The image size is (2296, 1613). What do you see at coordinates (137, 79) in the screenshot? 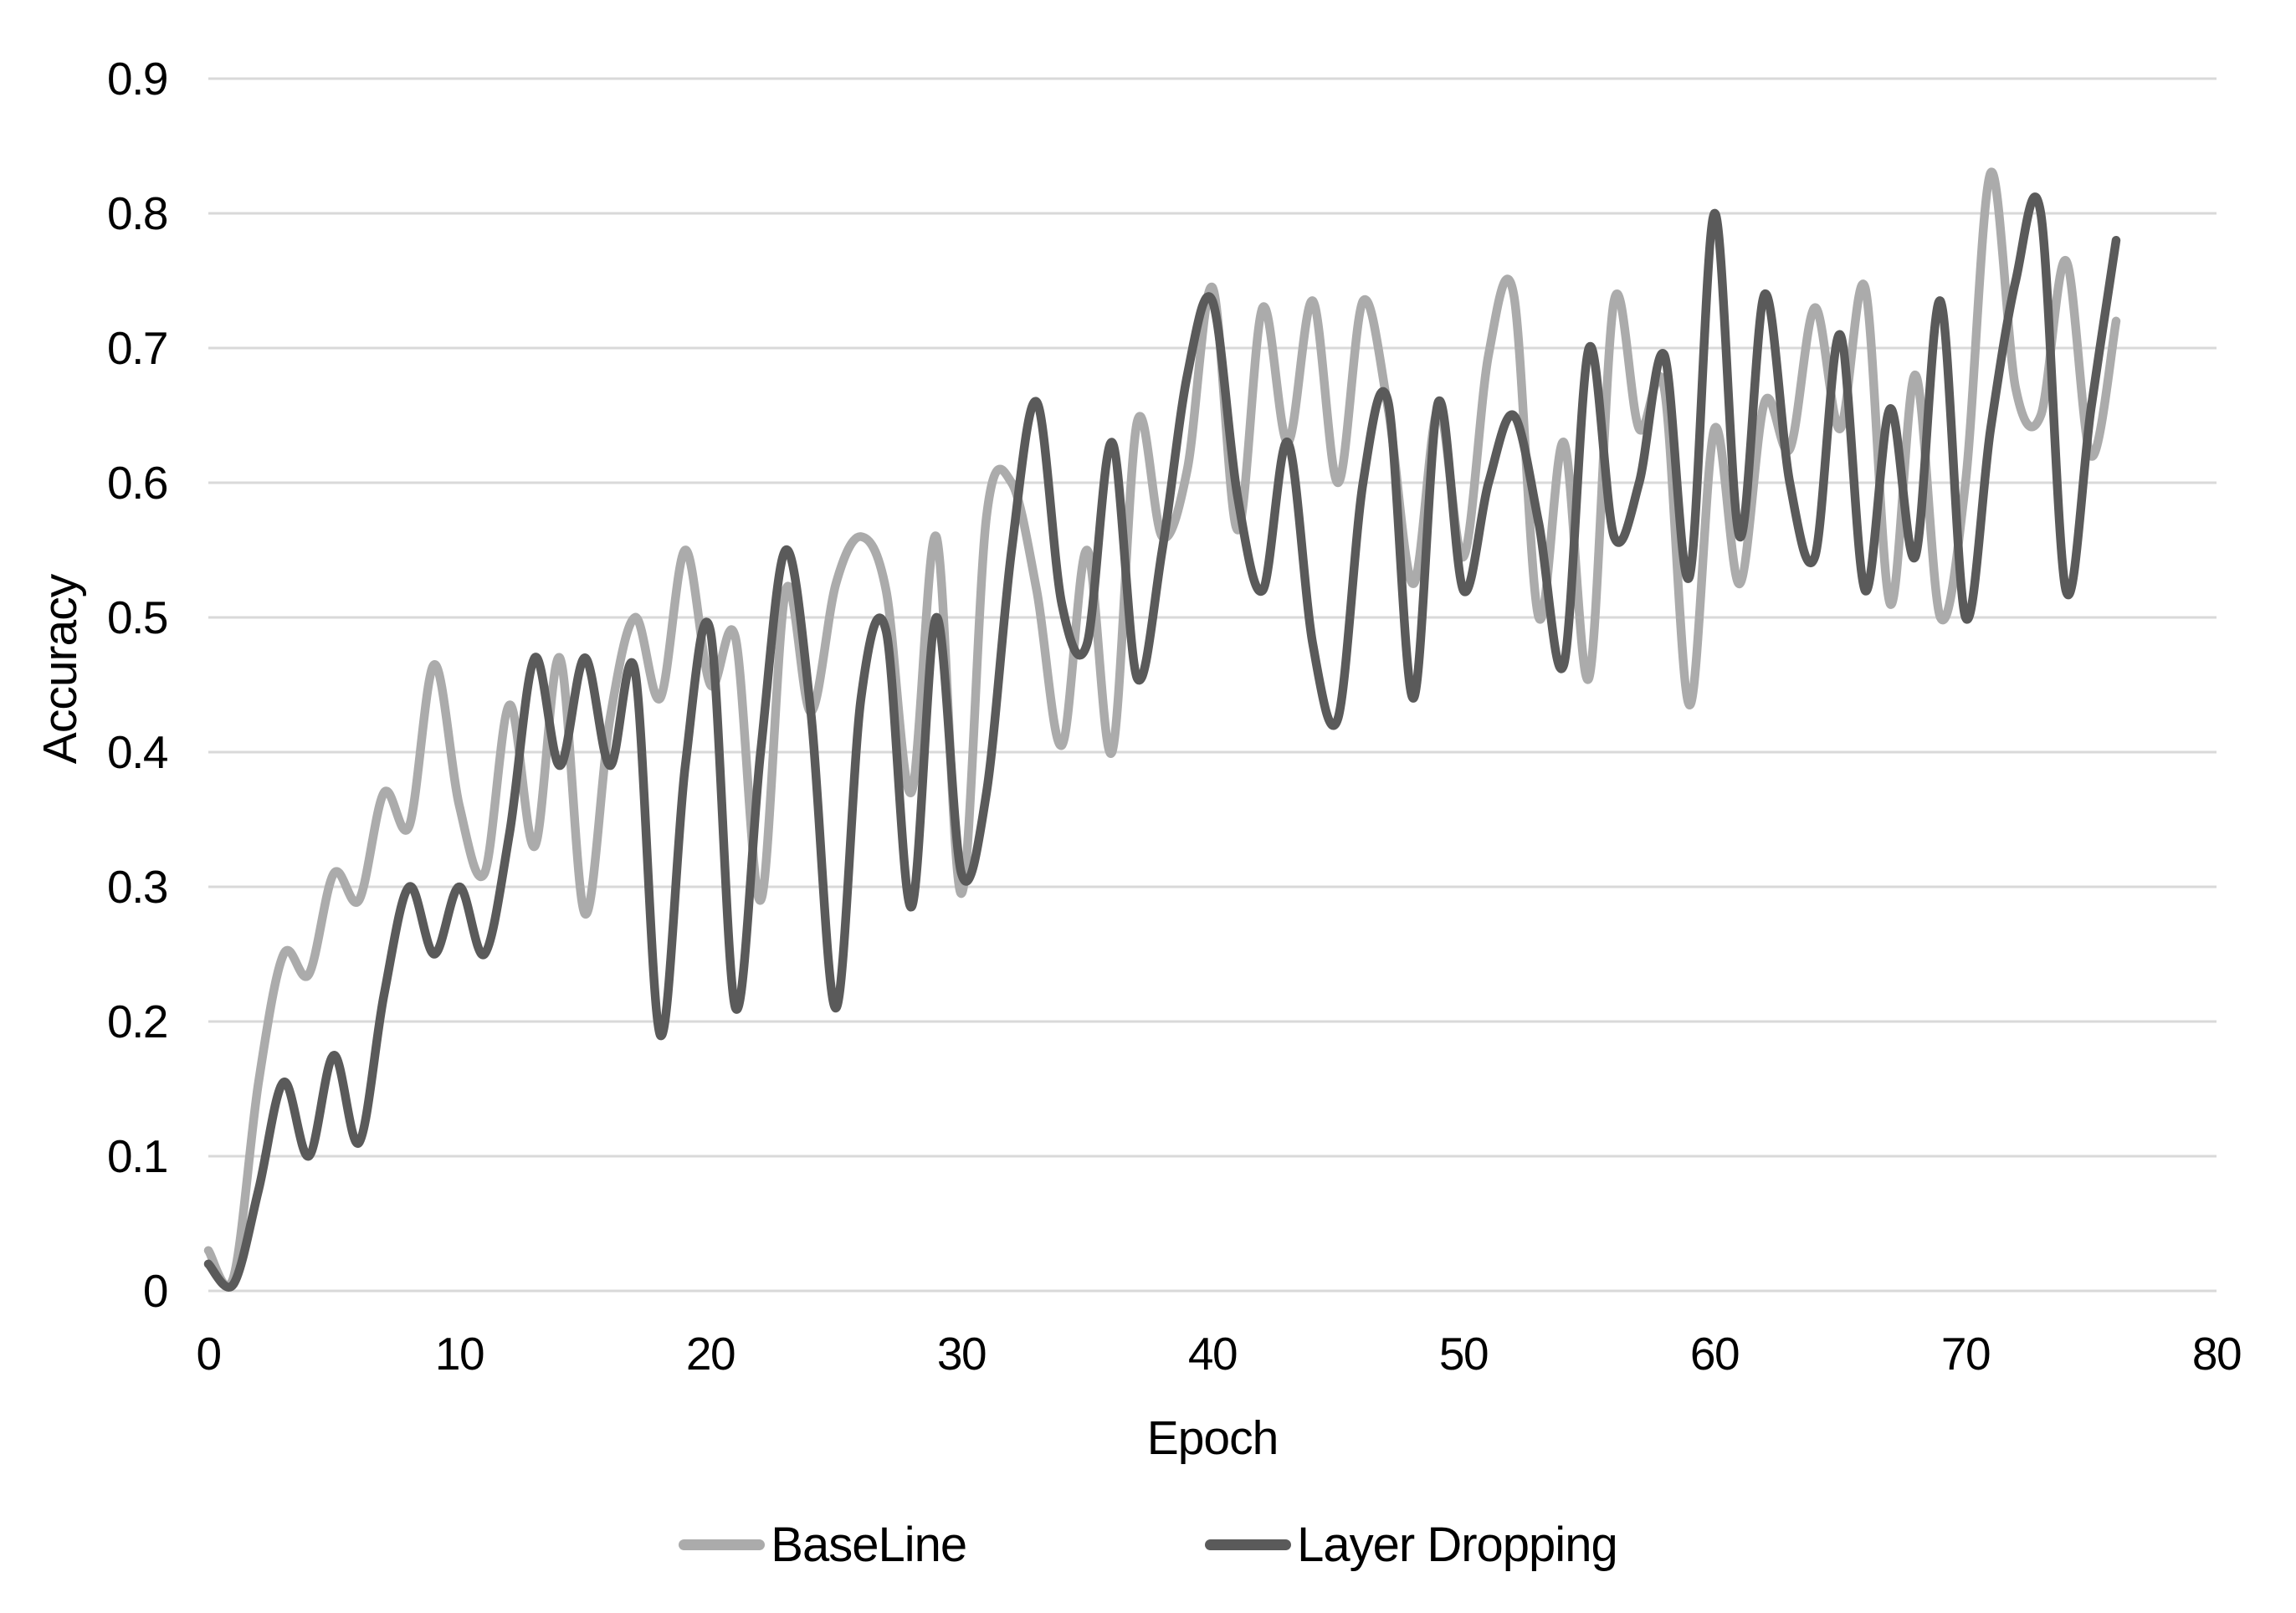
I see `y-tick-label: 0.9` at bounding box center [137, 79].